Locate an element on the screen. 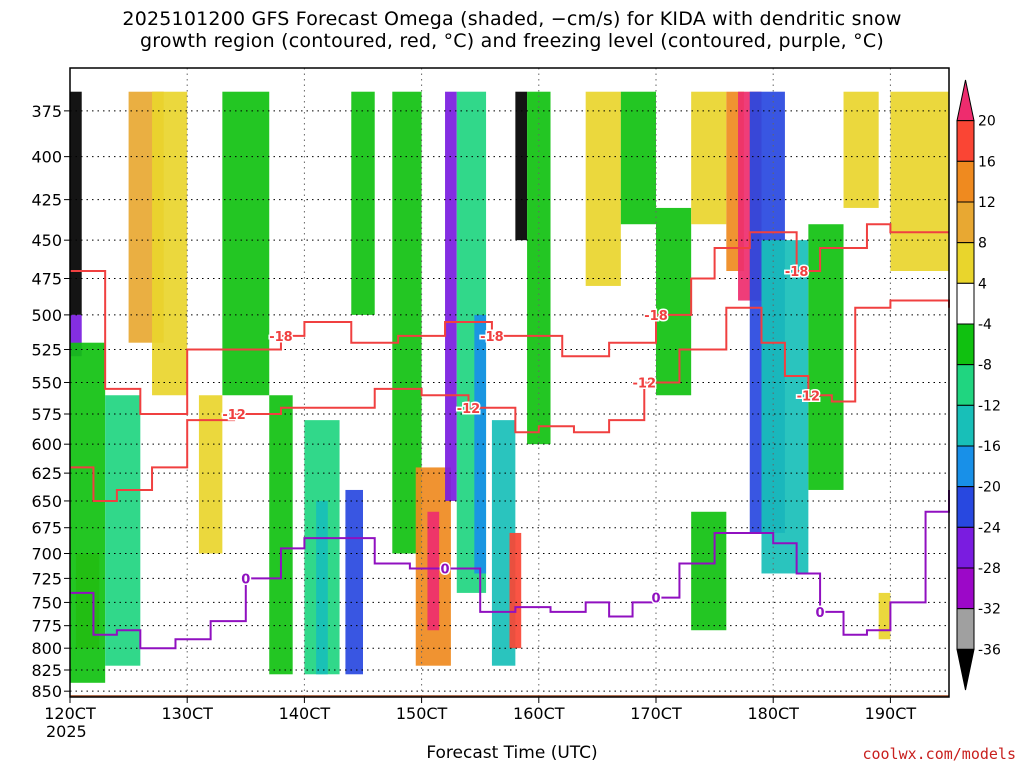  credit-text: coolwx.com/models is located at coordinates (939, 754).